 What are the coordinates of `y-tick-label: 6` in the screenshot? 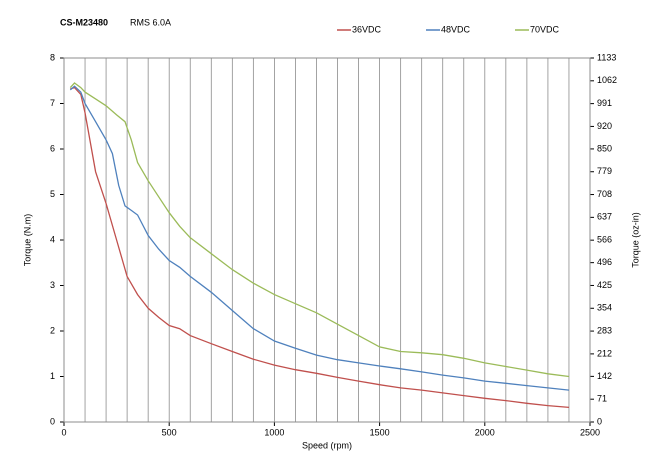 It's located at (52, 148).